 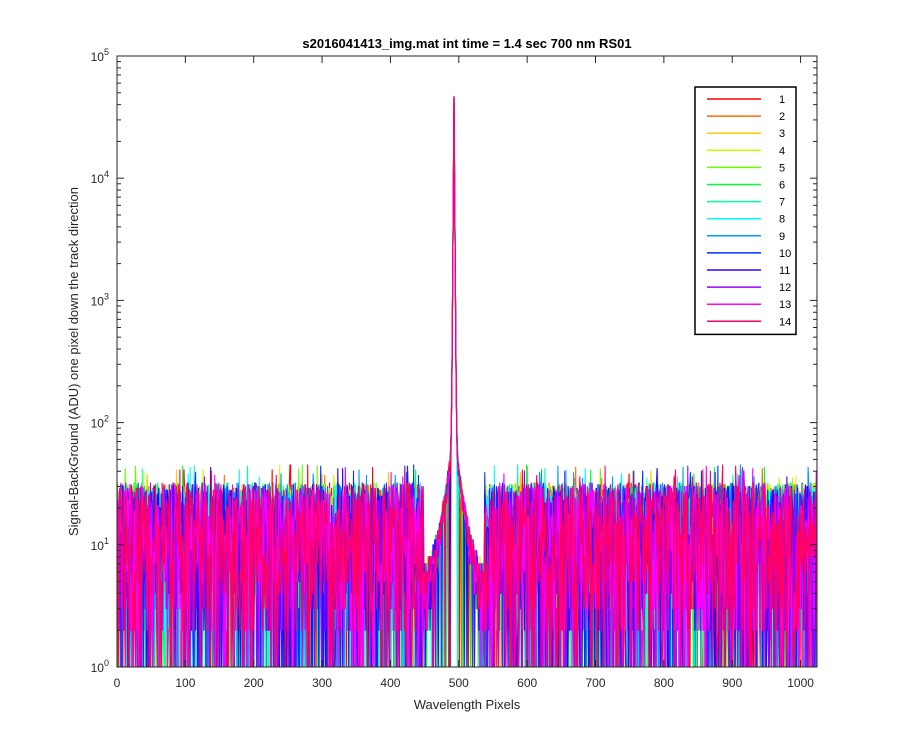 I want to click on x-tick-label: 400, so click(x=390, y=683).